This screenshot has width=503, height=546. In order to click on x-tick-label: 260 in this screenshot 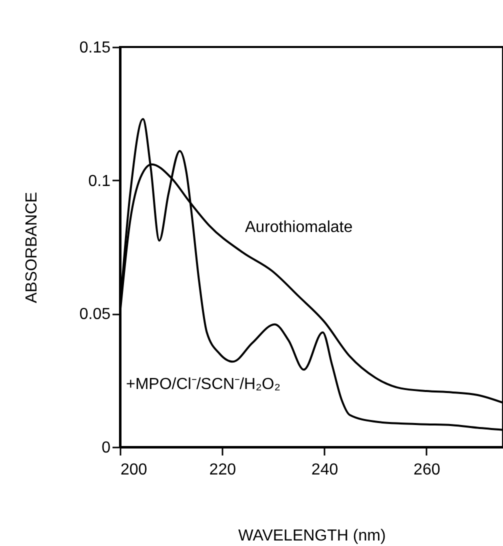, I will do `click(427, 470)`.